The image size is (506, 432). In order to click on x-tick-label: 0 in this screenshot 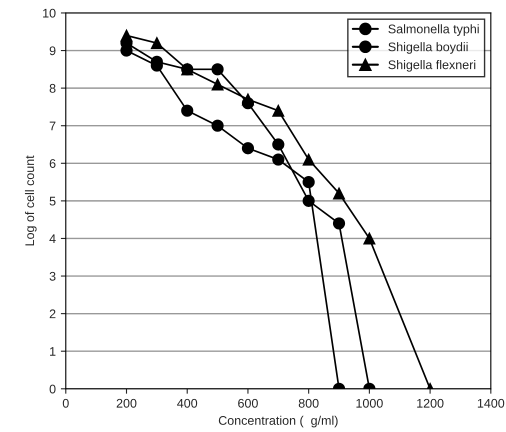, I will do `click(65, 403)`.